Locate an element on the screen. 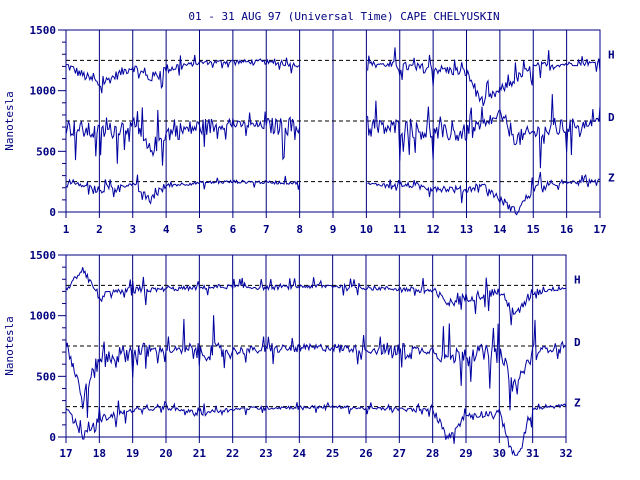  x-tick-label: 20 is located at coordinates (165, 453).